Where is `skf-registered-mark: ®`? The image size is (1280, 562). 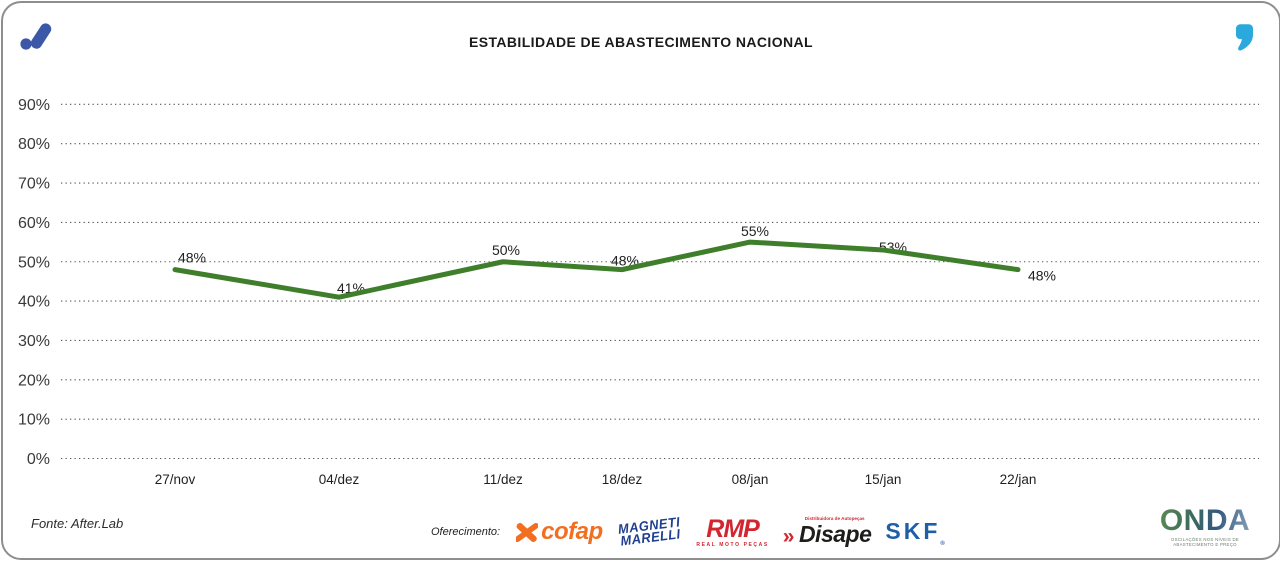 skf-registered-mark: ® is located at coordinates (942, 543).